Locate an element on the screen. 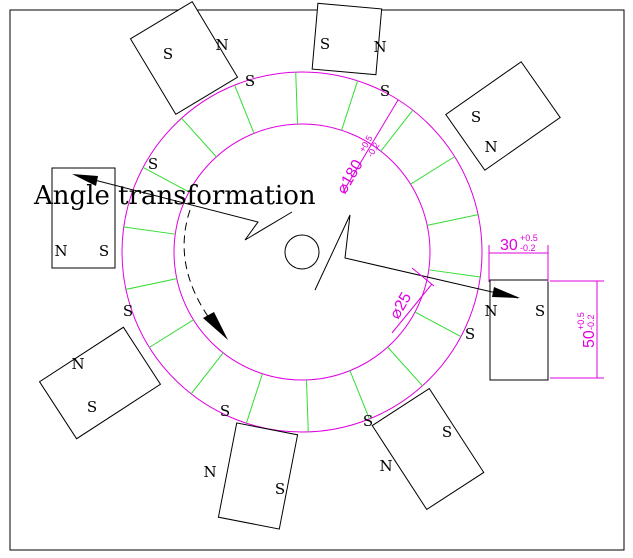 This screenshot has width=633, height=558. rotation-path is located at coordinates (201, 270).